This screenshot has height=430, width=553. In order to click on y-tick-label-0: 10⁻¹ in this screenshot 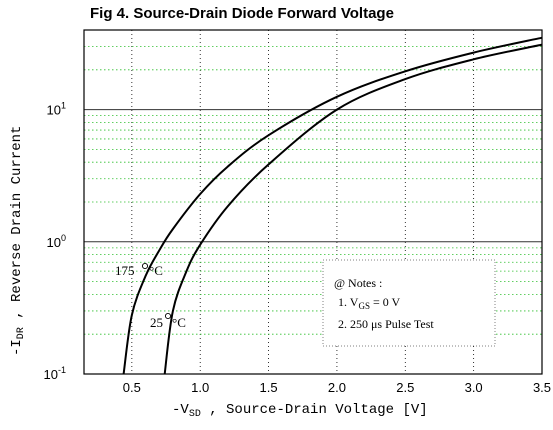, I will do `click(55, 373)`.